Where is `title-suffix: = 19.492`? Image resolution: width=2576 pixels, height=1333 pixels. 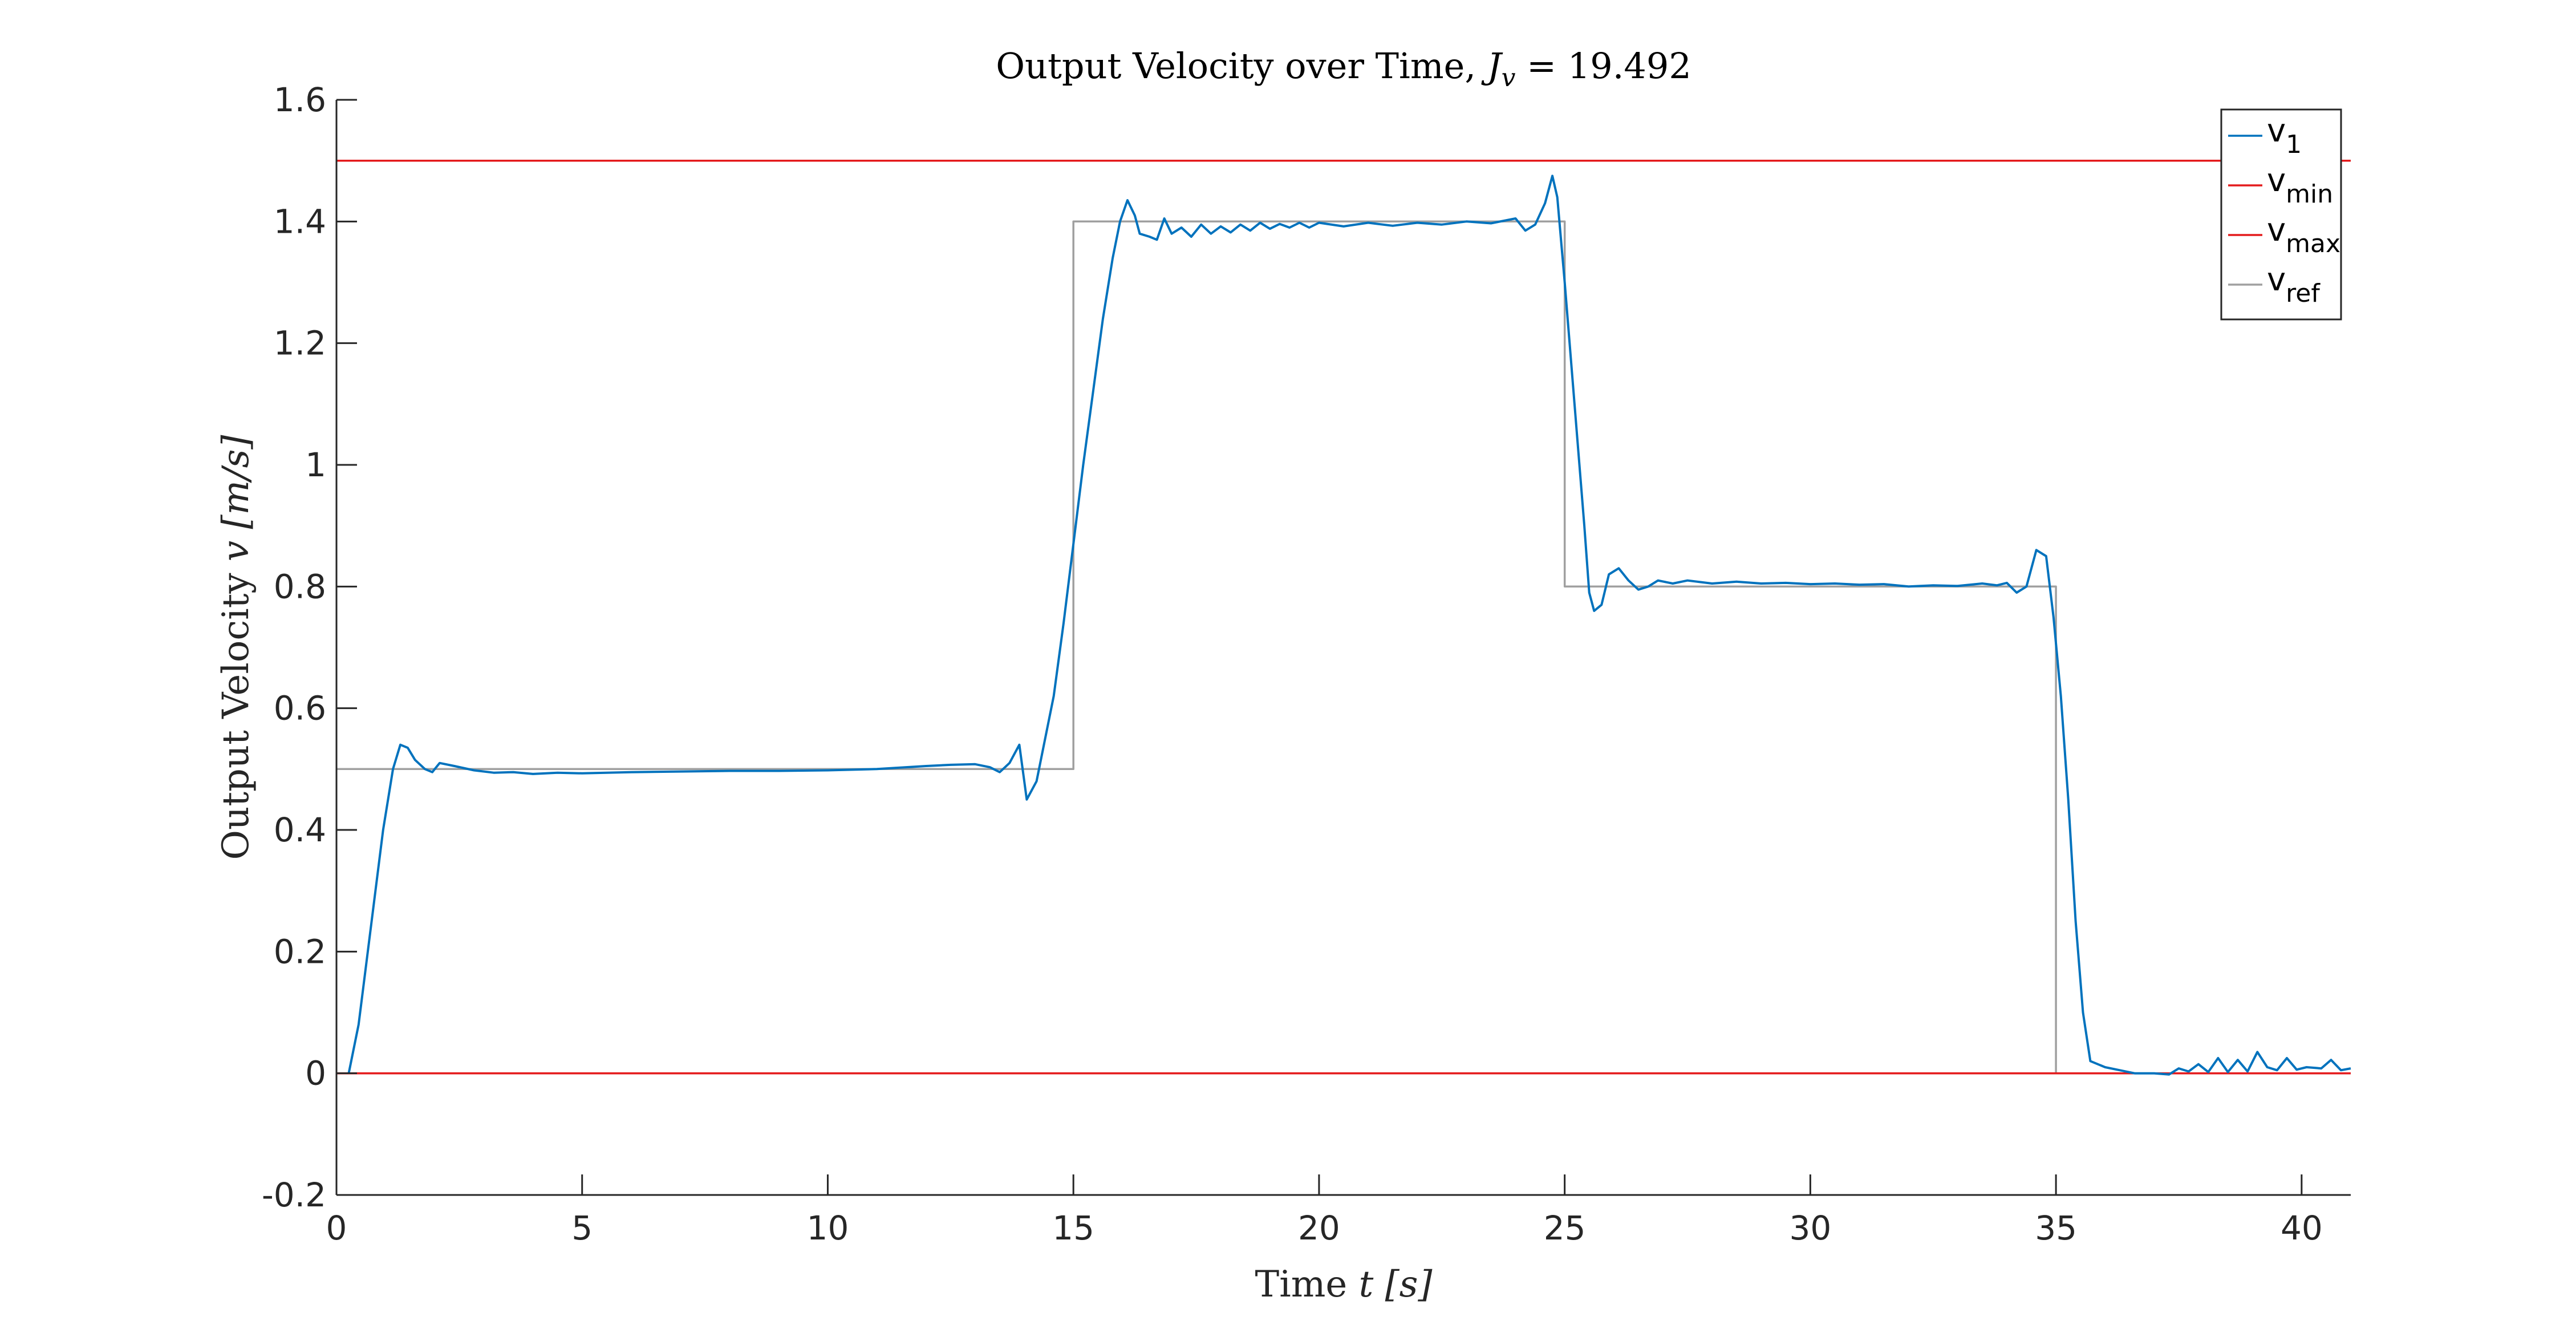
title-suffix: = 19.492 is located at coordinates (1603, 66).